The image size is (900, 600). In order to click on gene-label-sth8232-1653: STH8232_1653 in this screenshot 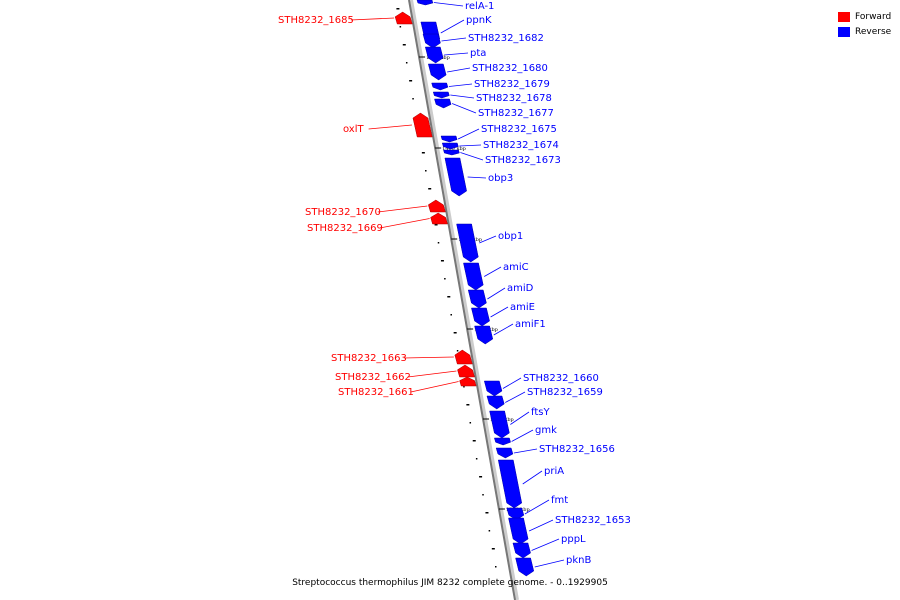, I will do `click(593, 520)`.